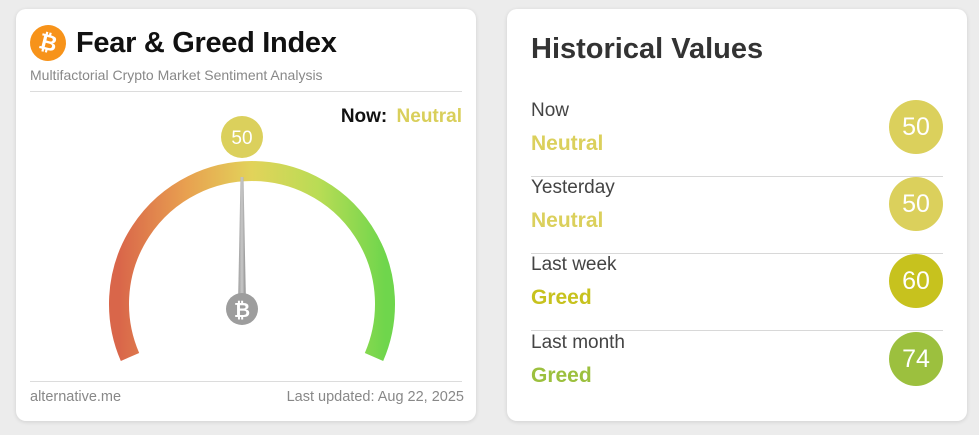 This screenshot has width=979, height=435. Describe the element at coordinates (48, 43) in the screenshot. I see `bitcoin-icon: ₿` at that location.